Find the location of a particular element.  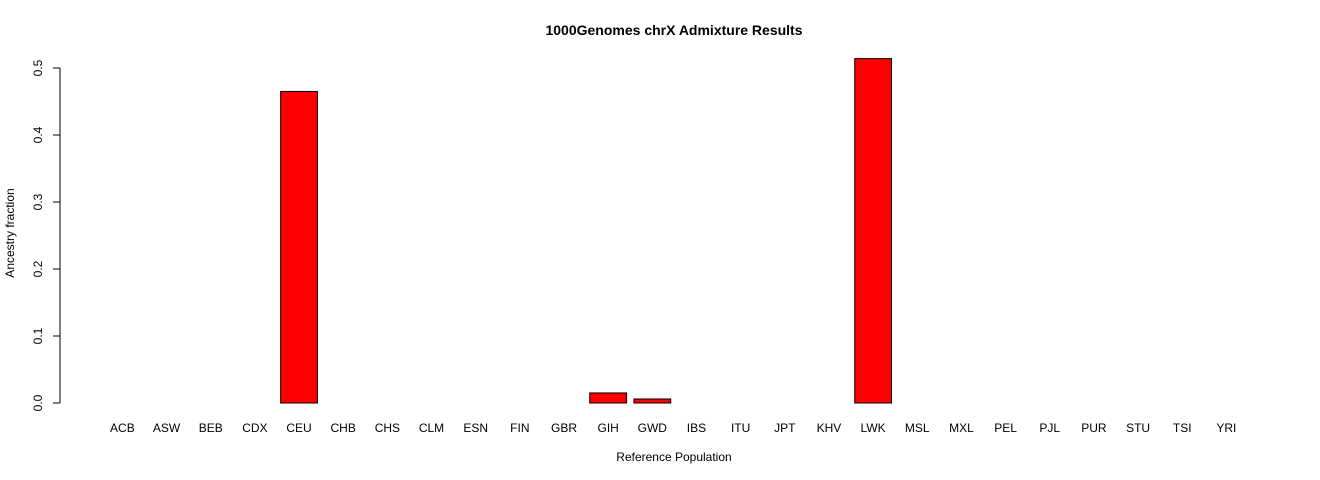

x-tick-label: ACB is located at coordinates (122, 428).